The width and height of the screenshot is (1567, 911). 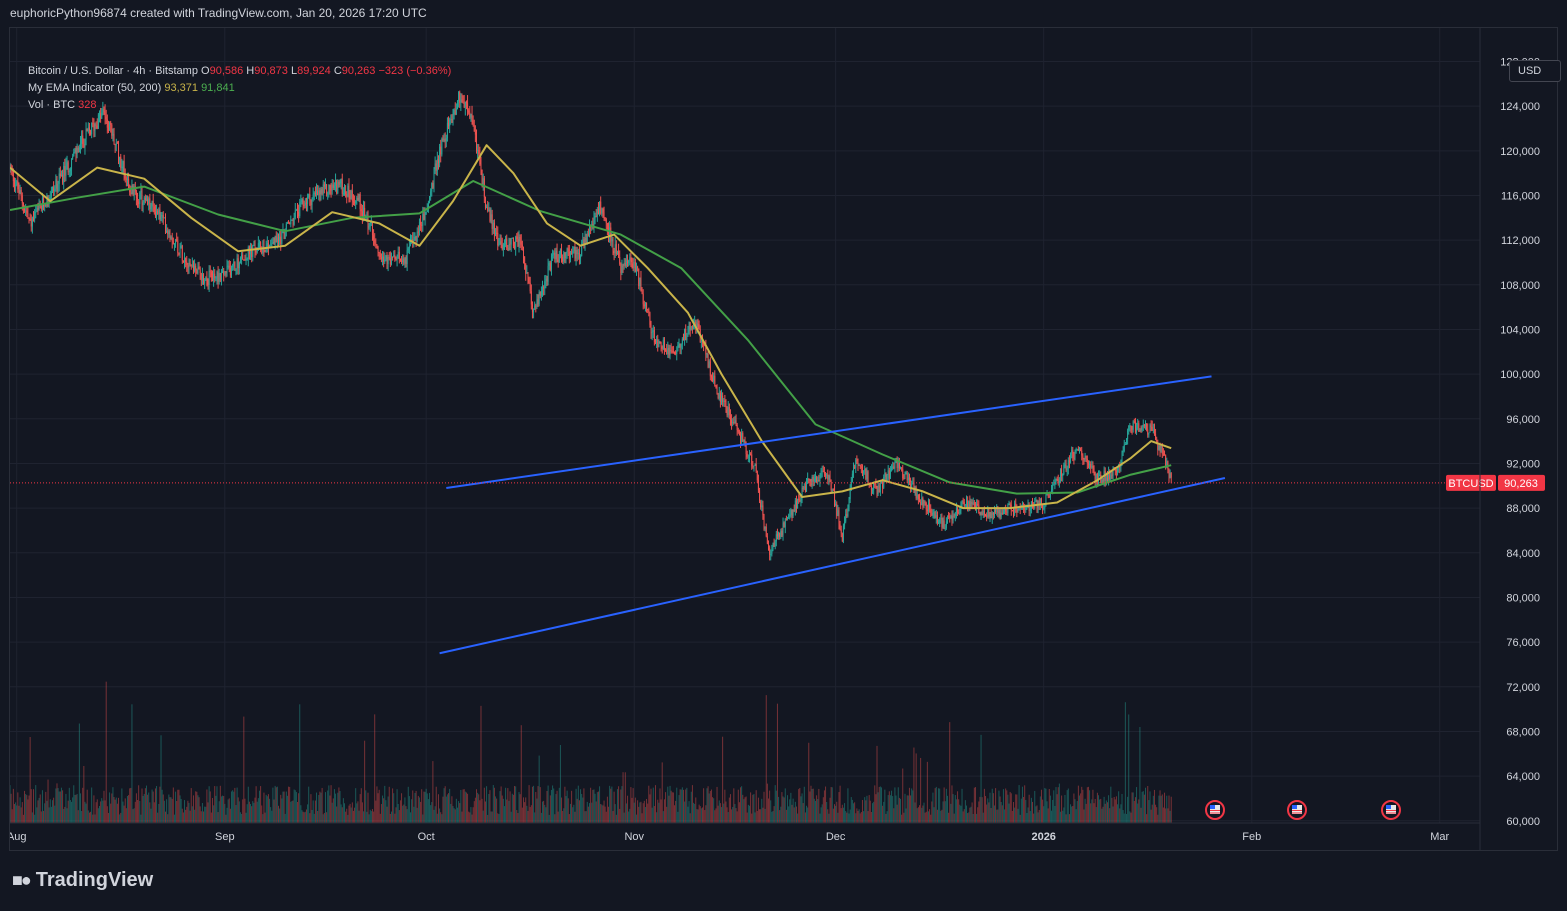 What do you see at coordinates (745, 832) in the screenshot?
I see `time-axis: Aug Sep Oct Nov Dec 2026 Feb Mar` at bounding box center [745, 832].